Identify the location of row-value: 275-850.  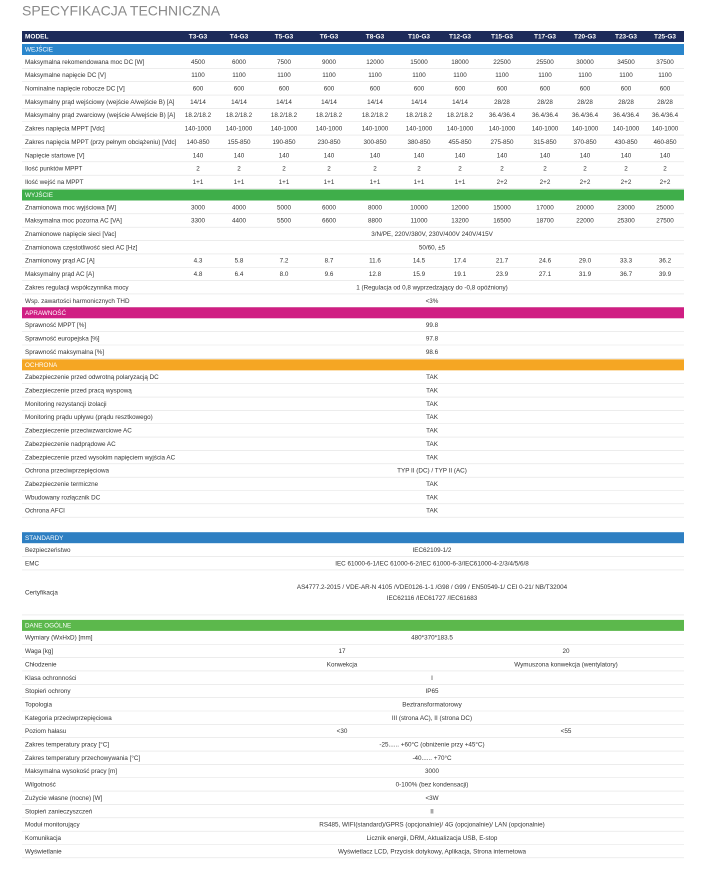
(502, 142).